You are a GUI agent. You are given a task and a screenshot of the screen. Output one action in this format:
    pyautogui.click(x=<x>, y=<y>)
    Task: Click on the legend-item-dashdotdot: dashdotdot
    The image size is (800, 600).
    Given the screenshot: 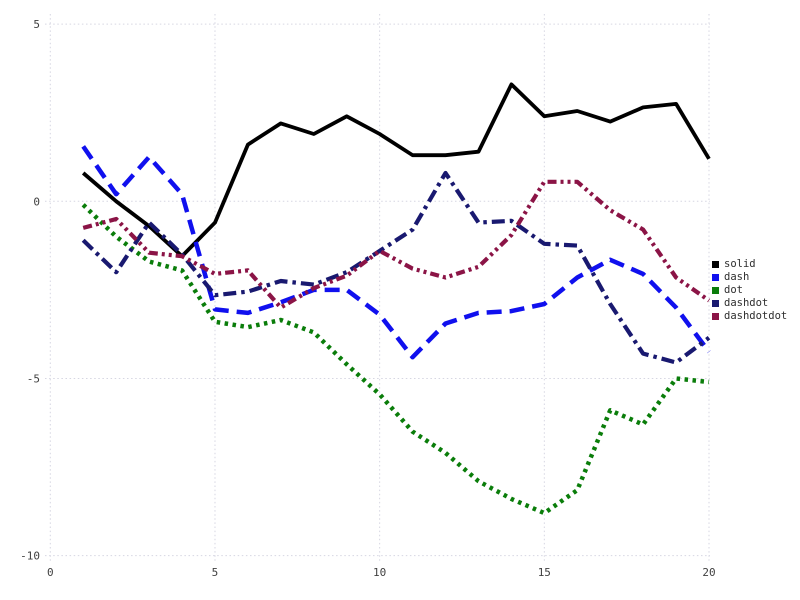 What is the action you would take?
    pyautogui.click(x=749, y=316)
    